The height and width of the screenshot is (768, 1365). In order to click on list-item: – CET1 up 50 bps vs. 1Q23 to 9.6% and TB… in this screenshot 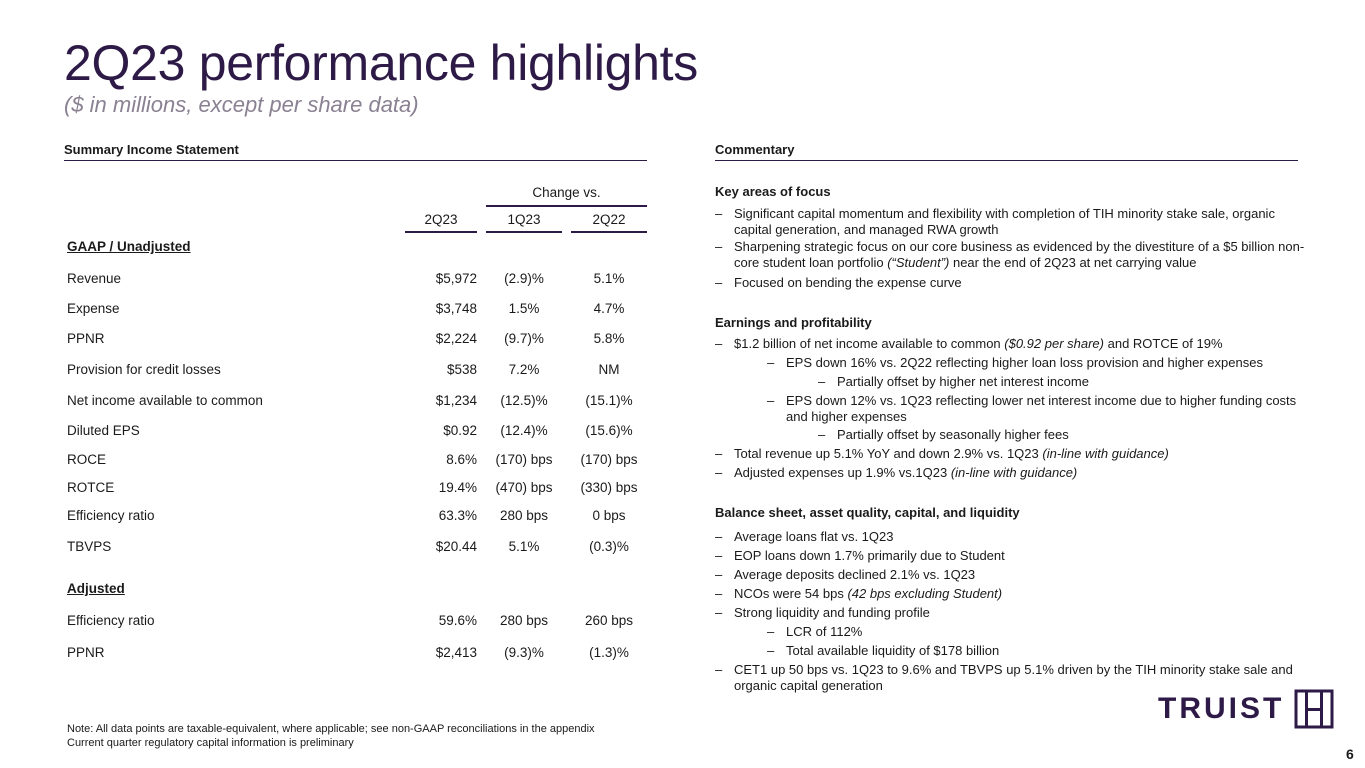, I will do `click(1015, 678)`.